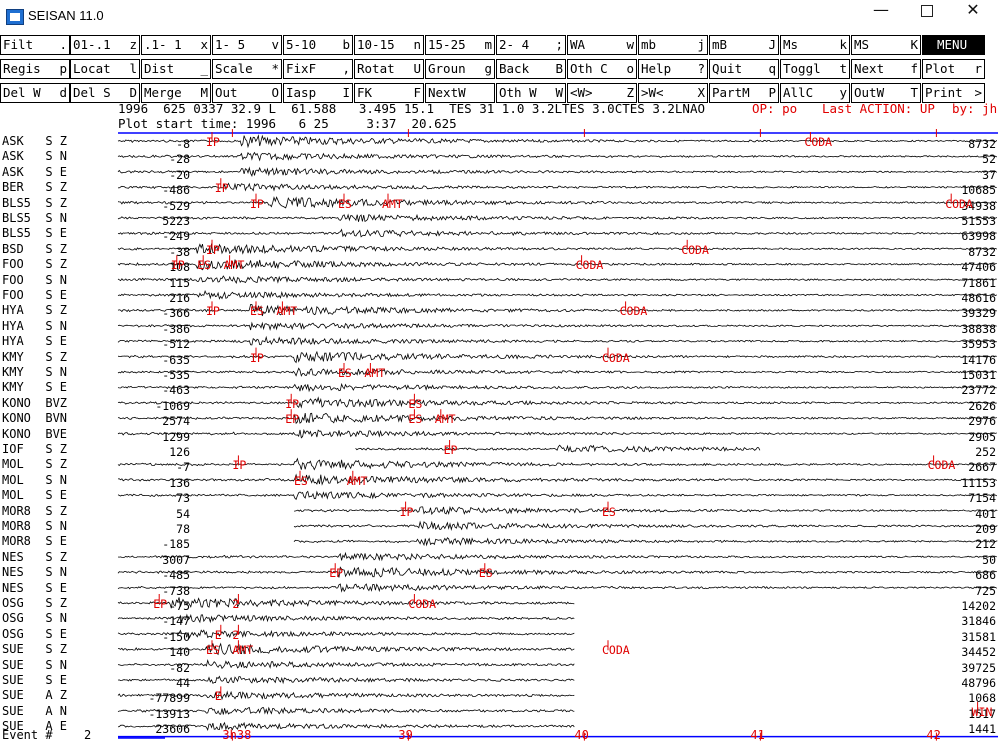 This screenshot has width=1000, height=742. I want to click on trace-station-label: KMY S E, so click(35, 387).